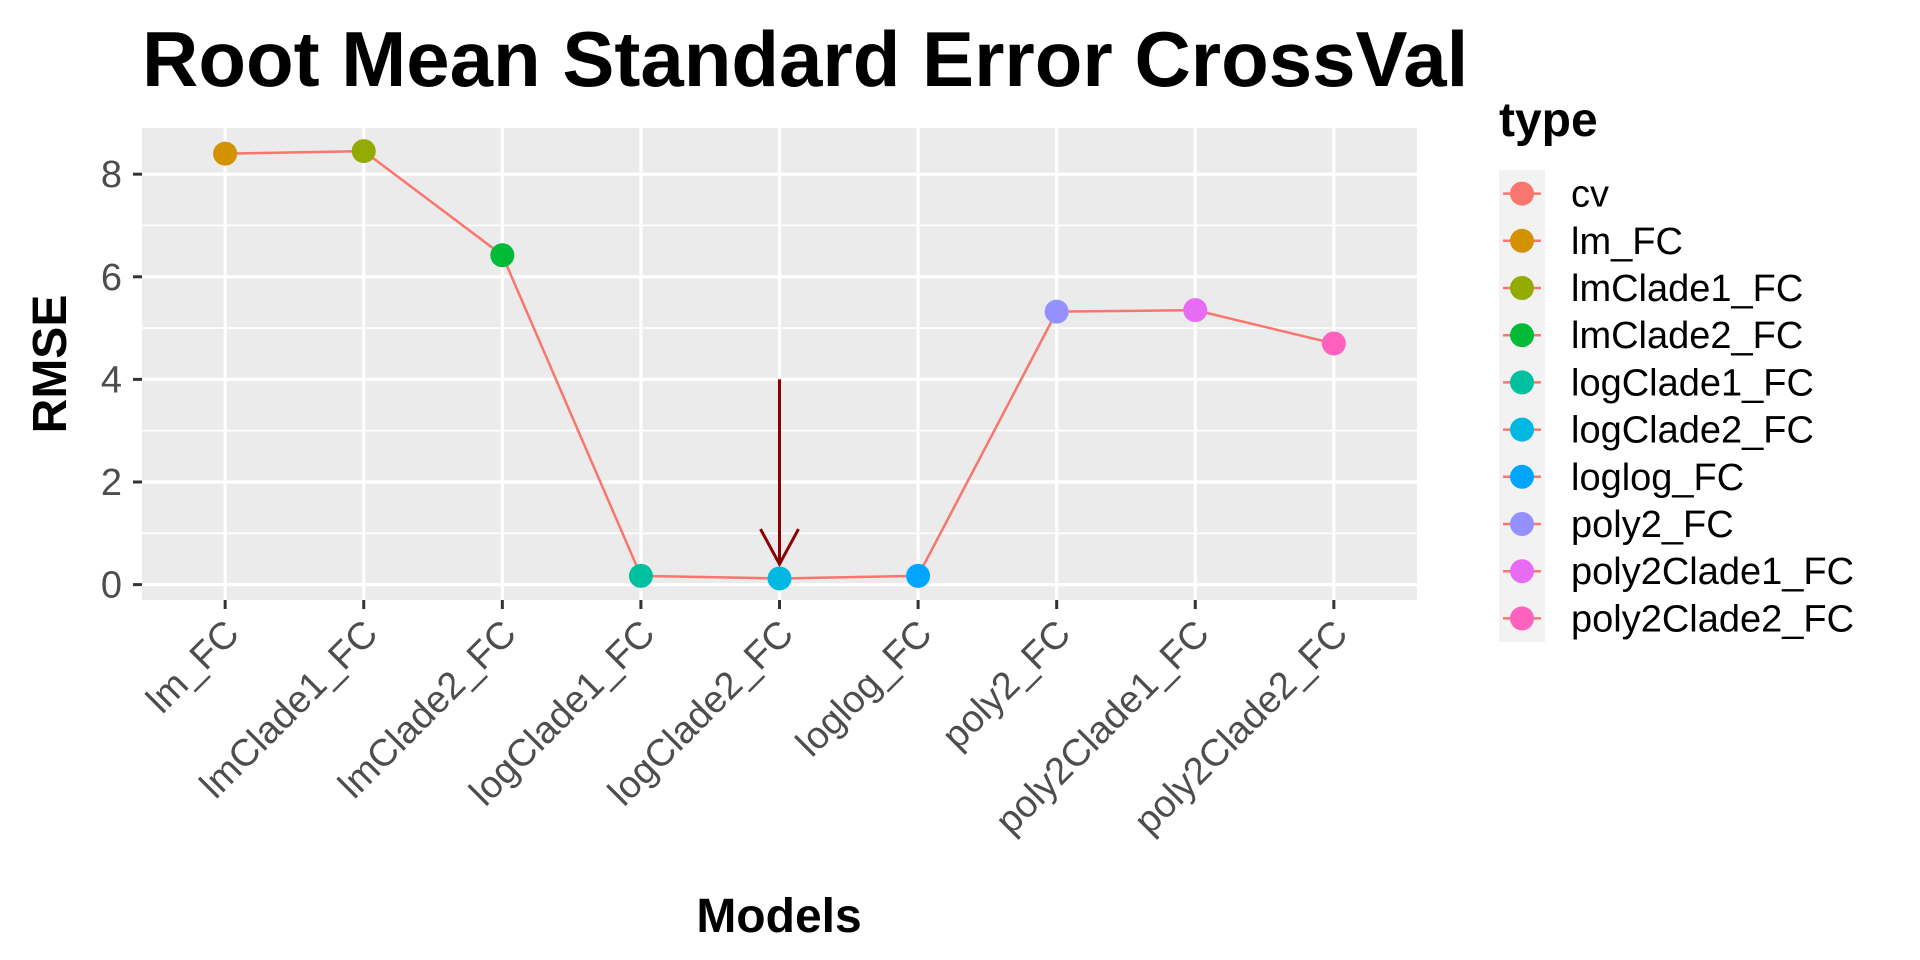 Image resolution: width=1920 pixels, height=960 pixels. I want to click on point-lmclade2-fc, so click(502, 255).